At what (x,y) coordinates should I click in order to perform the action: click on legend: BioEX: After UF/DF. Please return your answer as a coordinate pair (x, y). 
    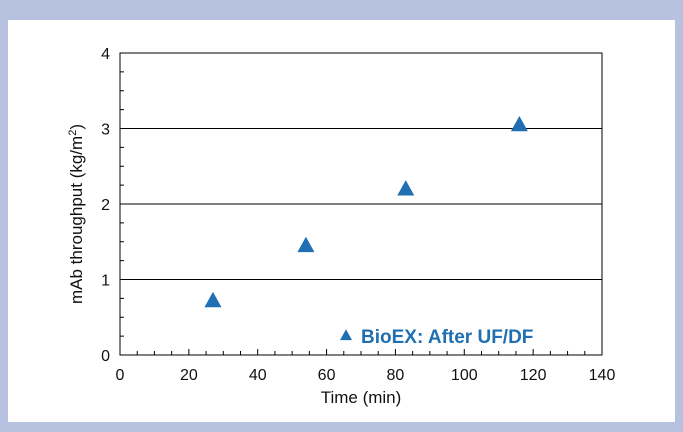
    Looking at the image, I should click on (436, 337).